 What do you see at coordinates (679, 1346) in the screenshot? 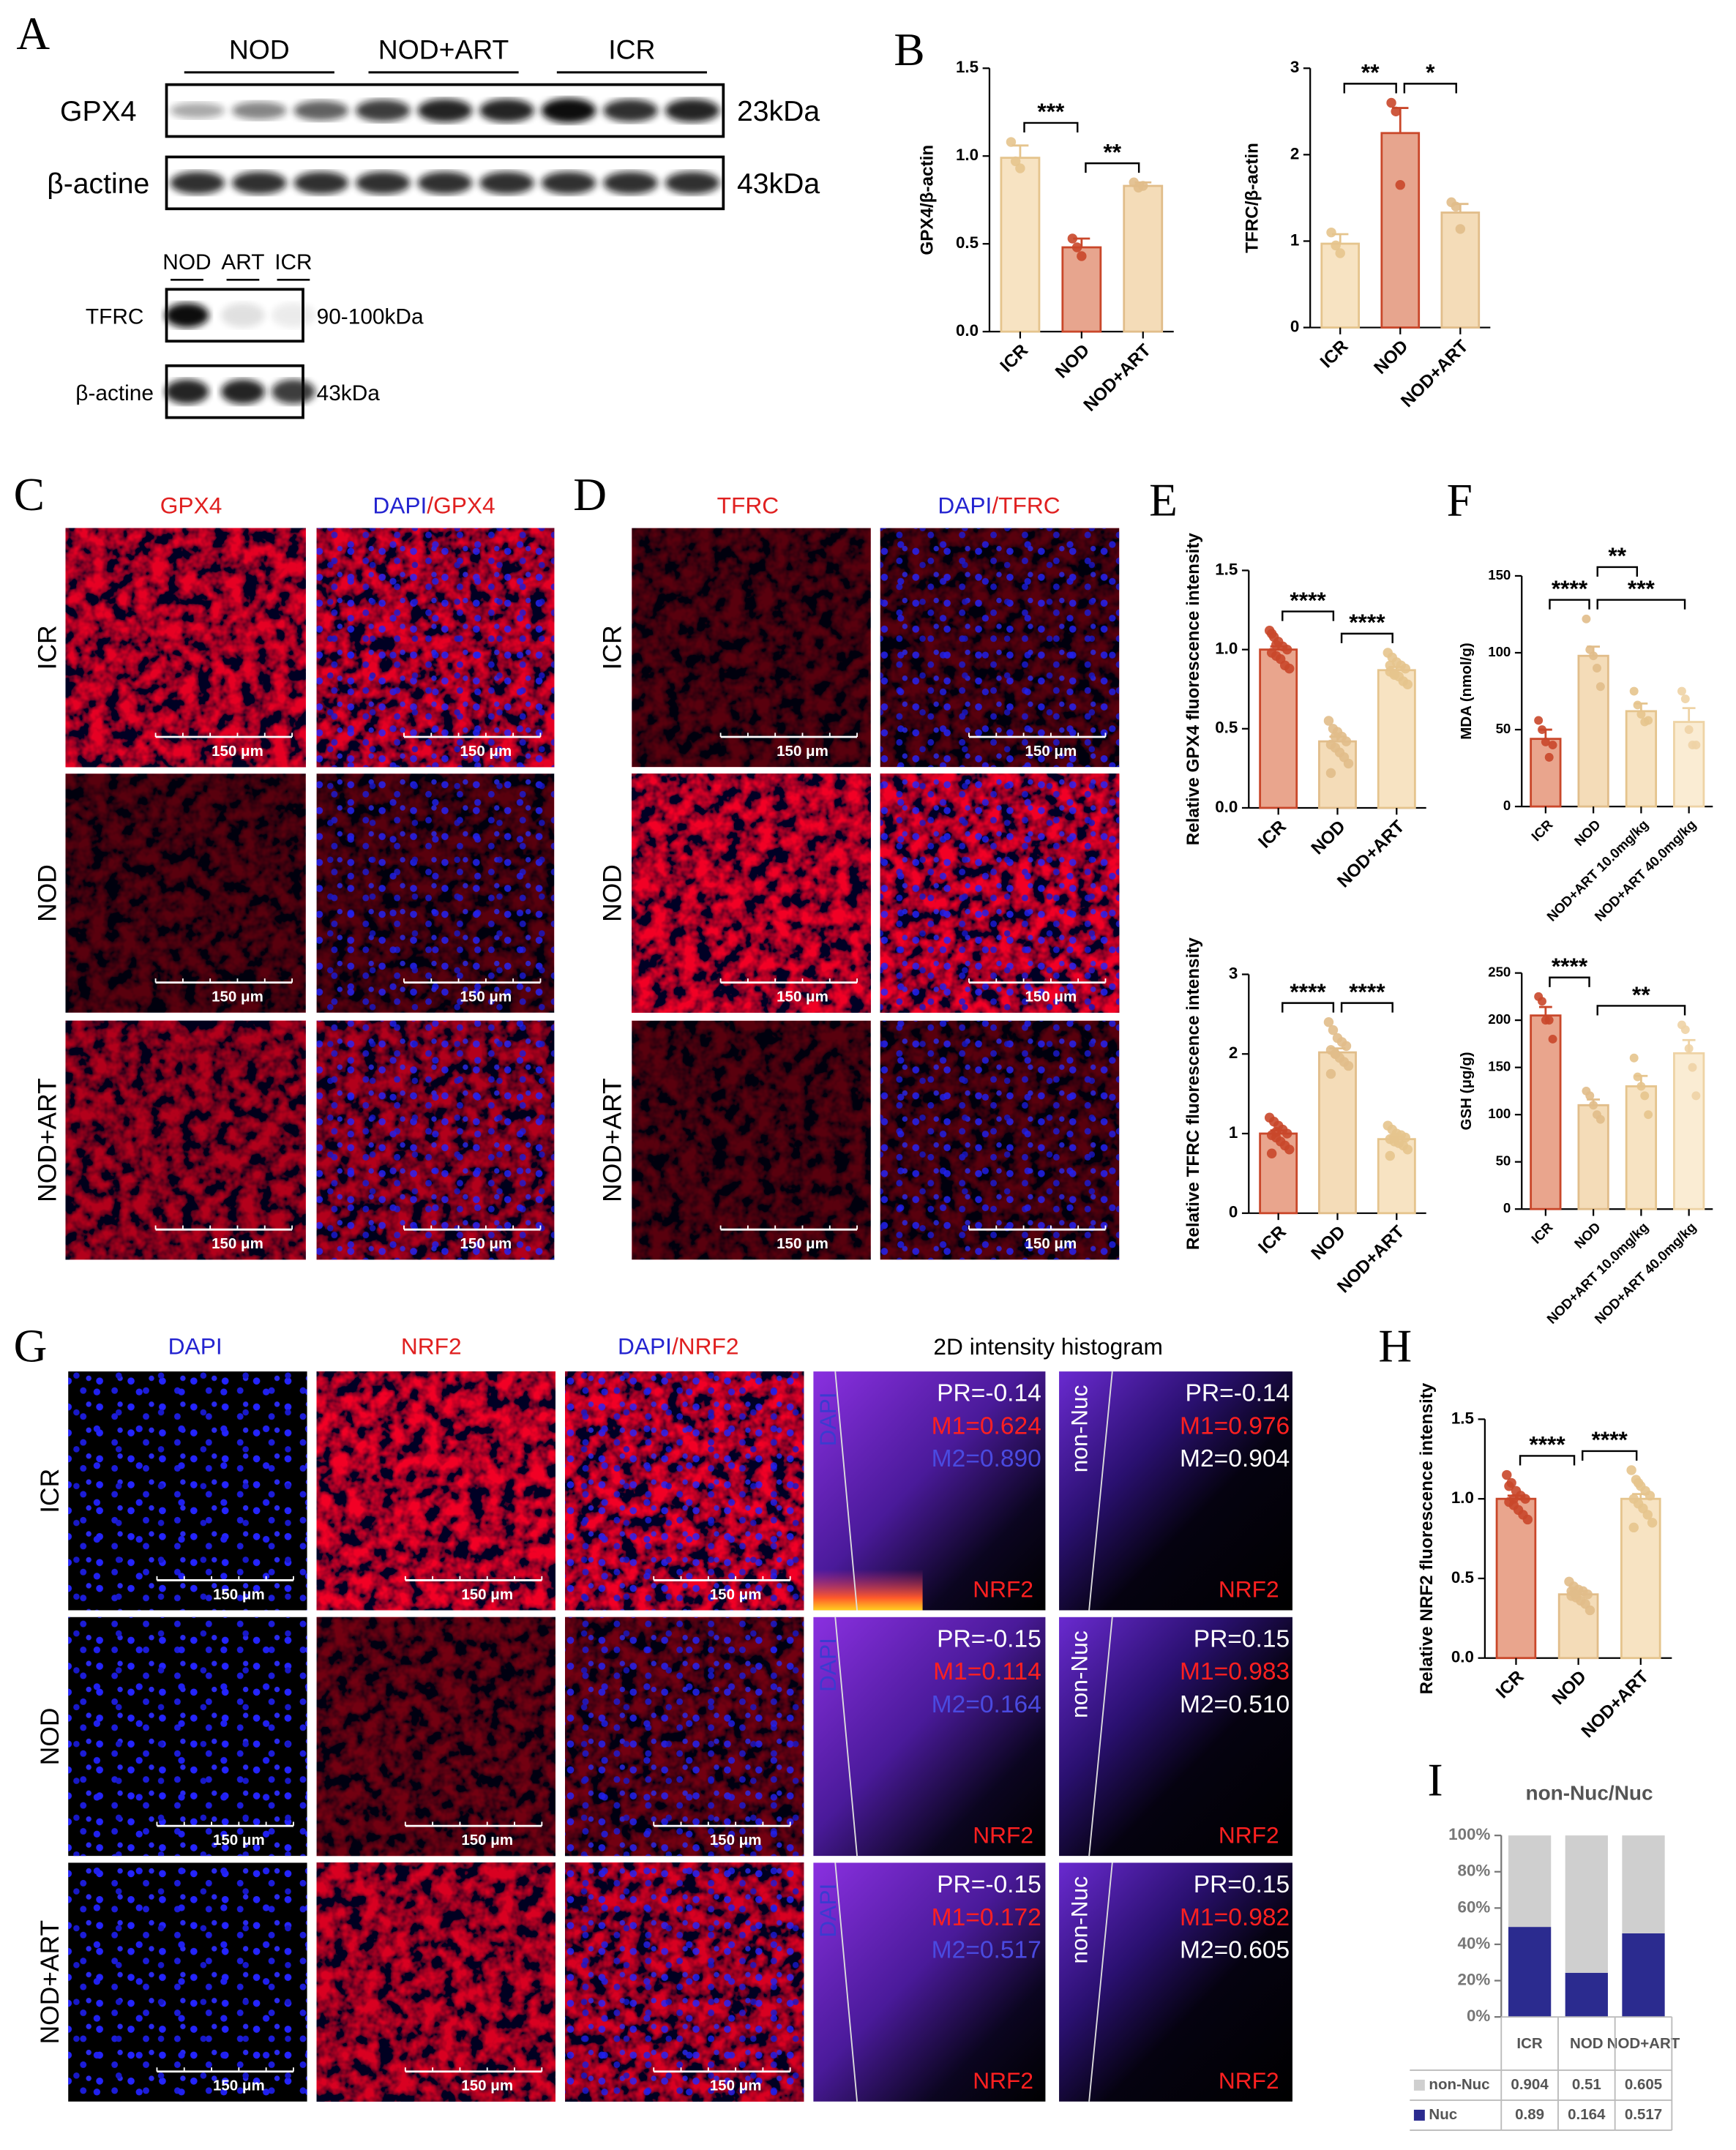
I see `column-header: DAPI/NRF2` at bounding box center [679, 1346].